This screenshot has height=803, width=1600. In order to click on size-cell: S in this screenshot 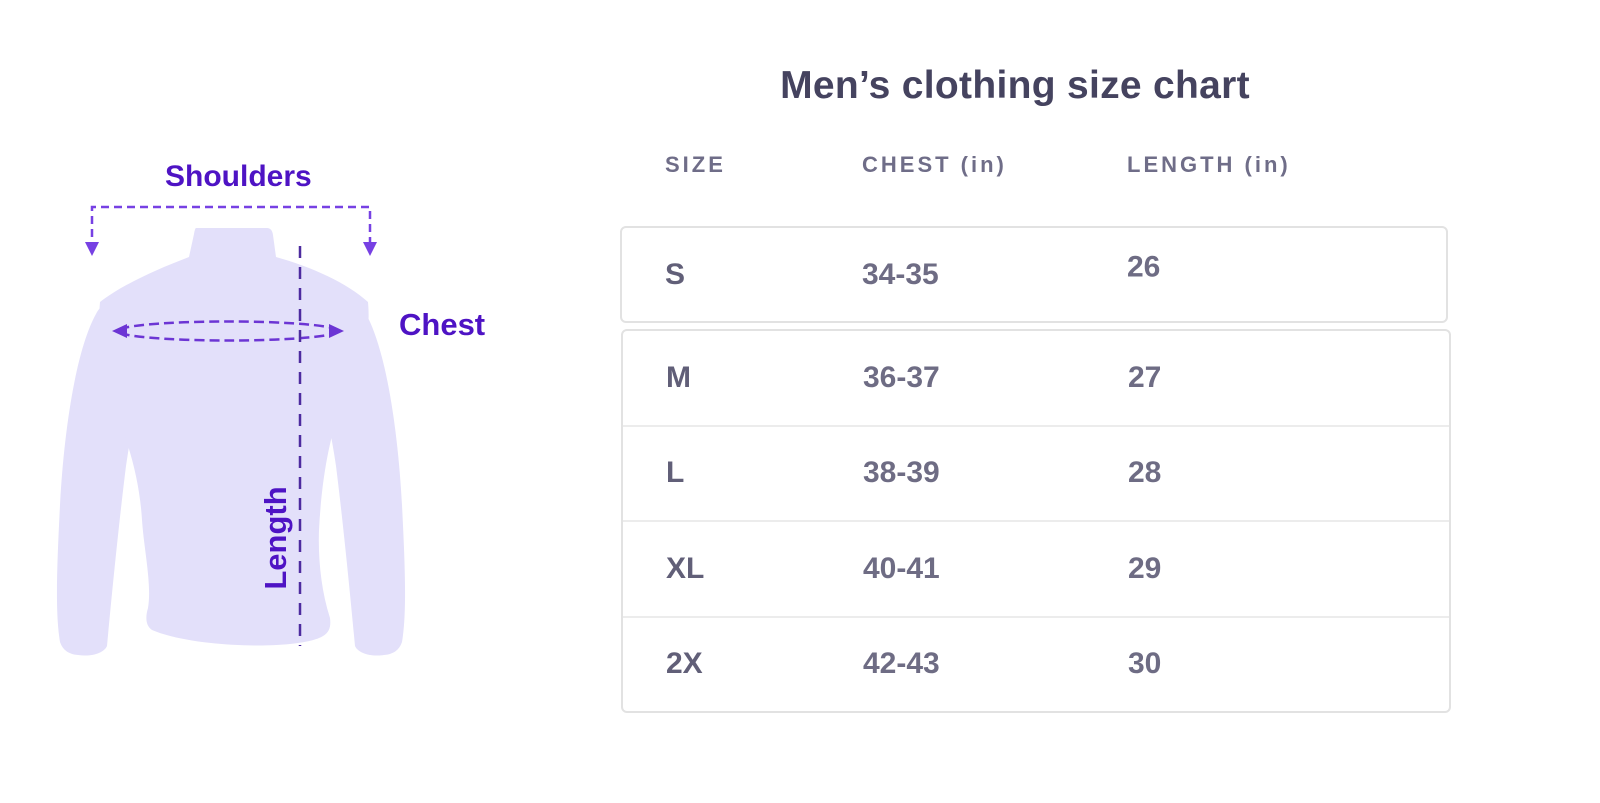, I will do `click(675, 274)`.